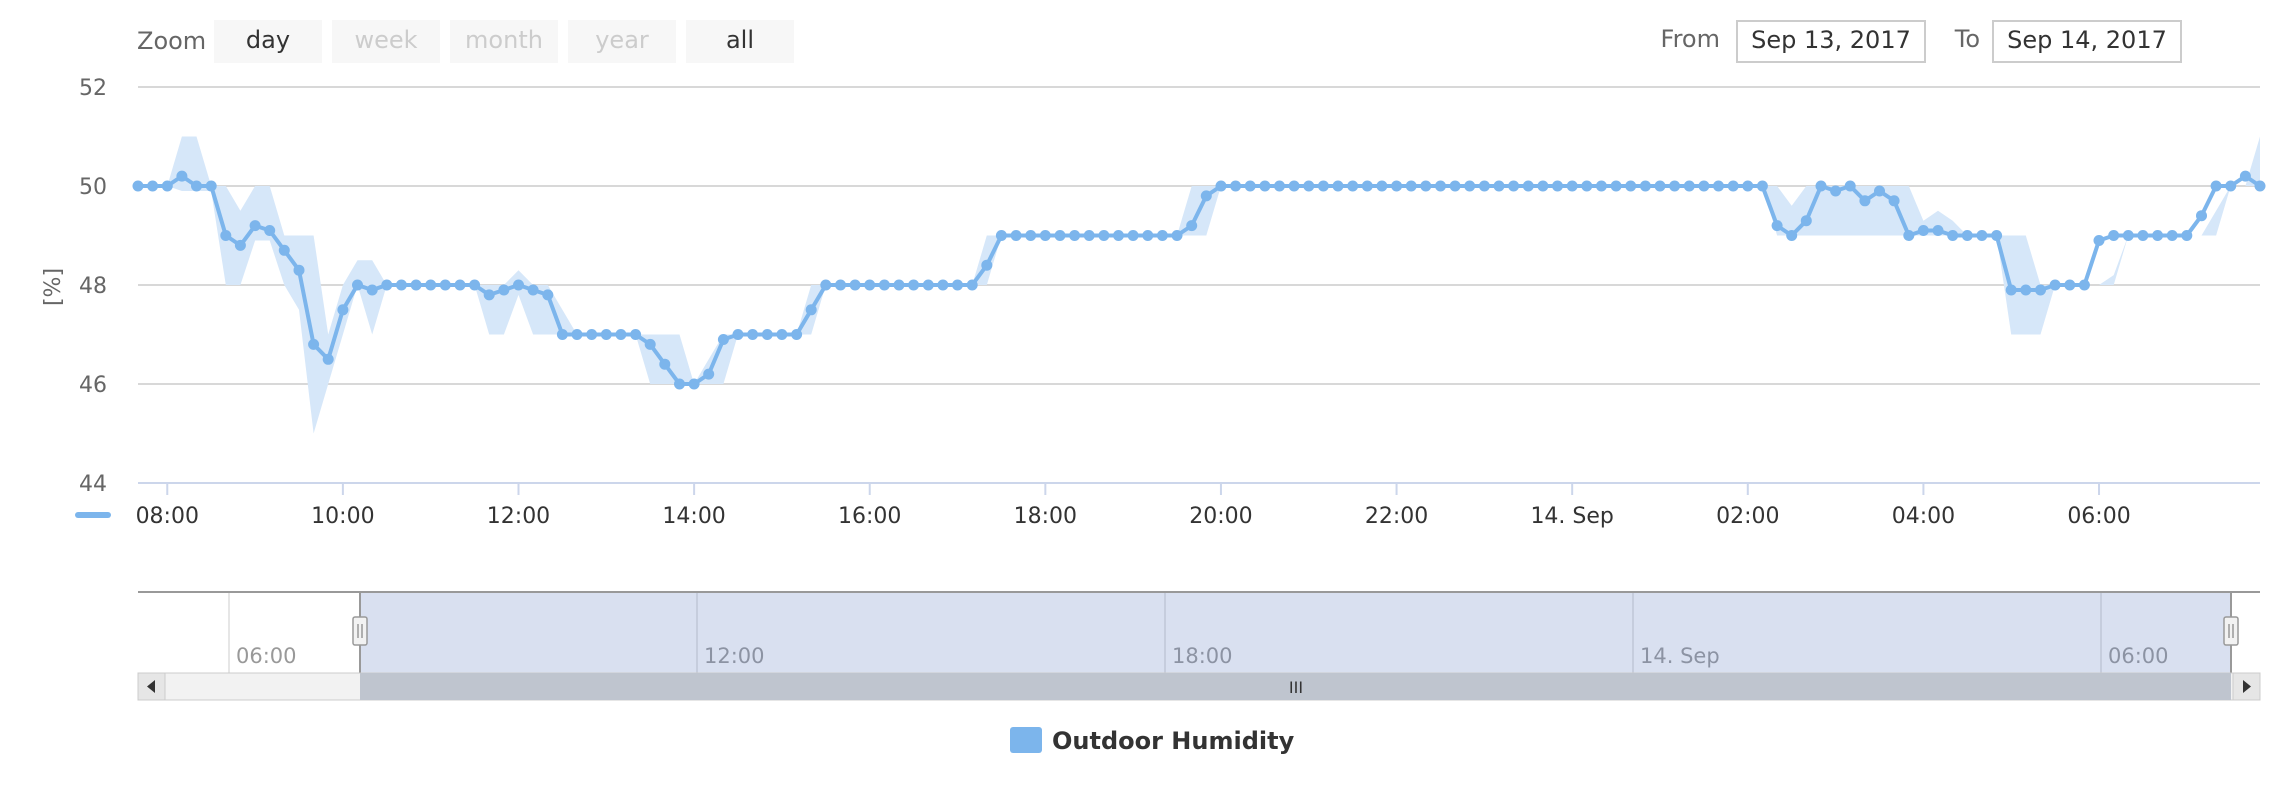 The height and width of the screenshot is (800, 2280). What do you see at coordinates (2087, 41) in the screenshot?
I see `to-date-input` at bounding box center [2087, 41].